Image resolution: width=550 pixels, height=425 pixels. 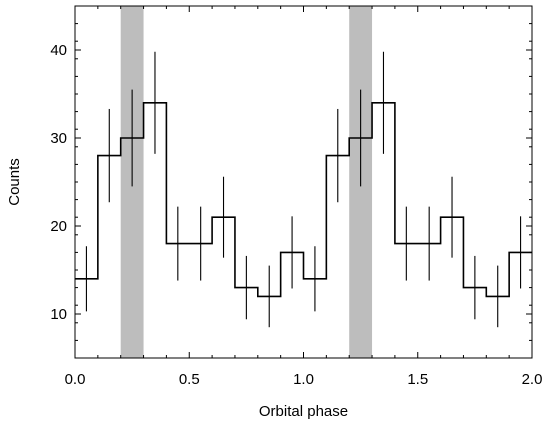 I want to click on y-axis-title: Counts, so click(x=14, y=182).